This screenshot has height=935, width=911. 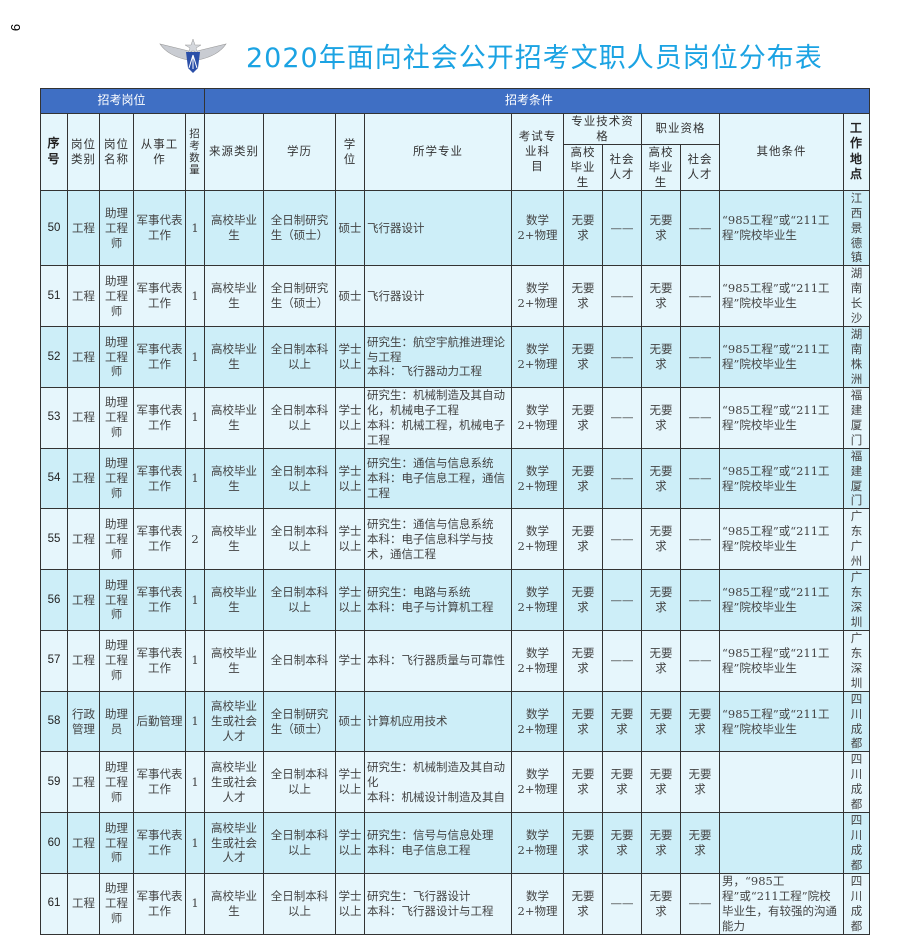 What do you see at coordinates (122, 101) in the screenshot?
I see `group-header-position: 招考岗位` at bounding box center [122, 101].